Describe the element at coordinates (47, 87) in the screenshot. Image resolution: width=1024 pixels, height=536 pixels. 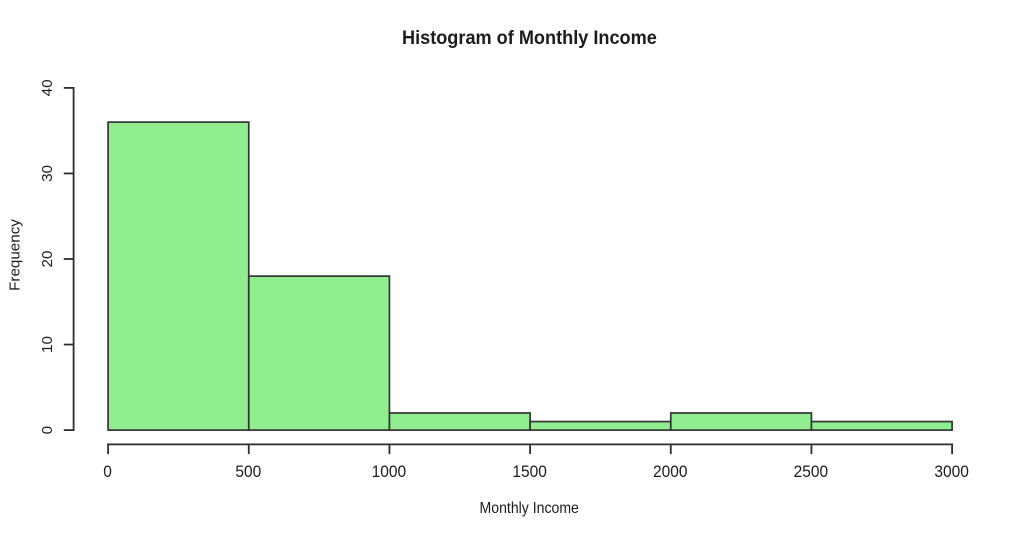
I see `svg-text: 40` at that location.